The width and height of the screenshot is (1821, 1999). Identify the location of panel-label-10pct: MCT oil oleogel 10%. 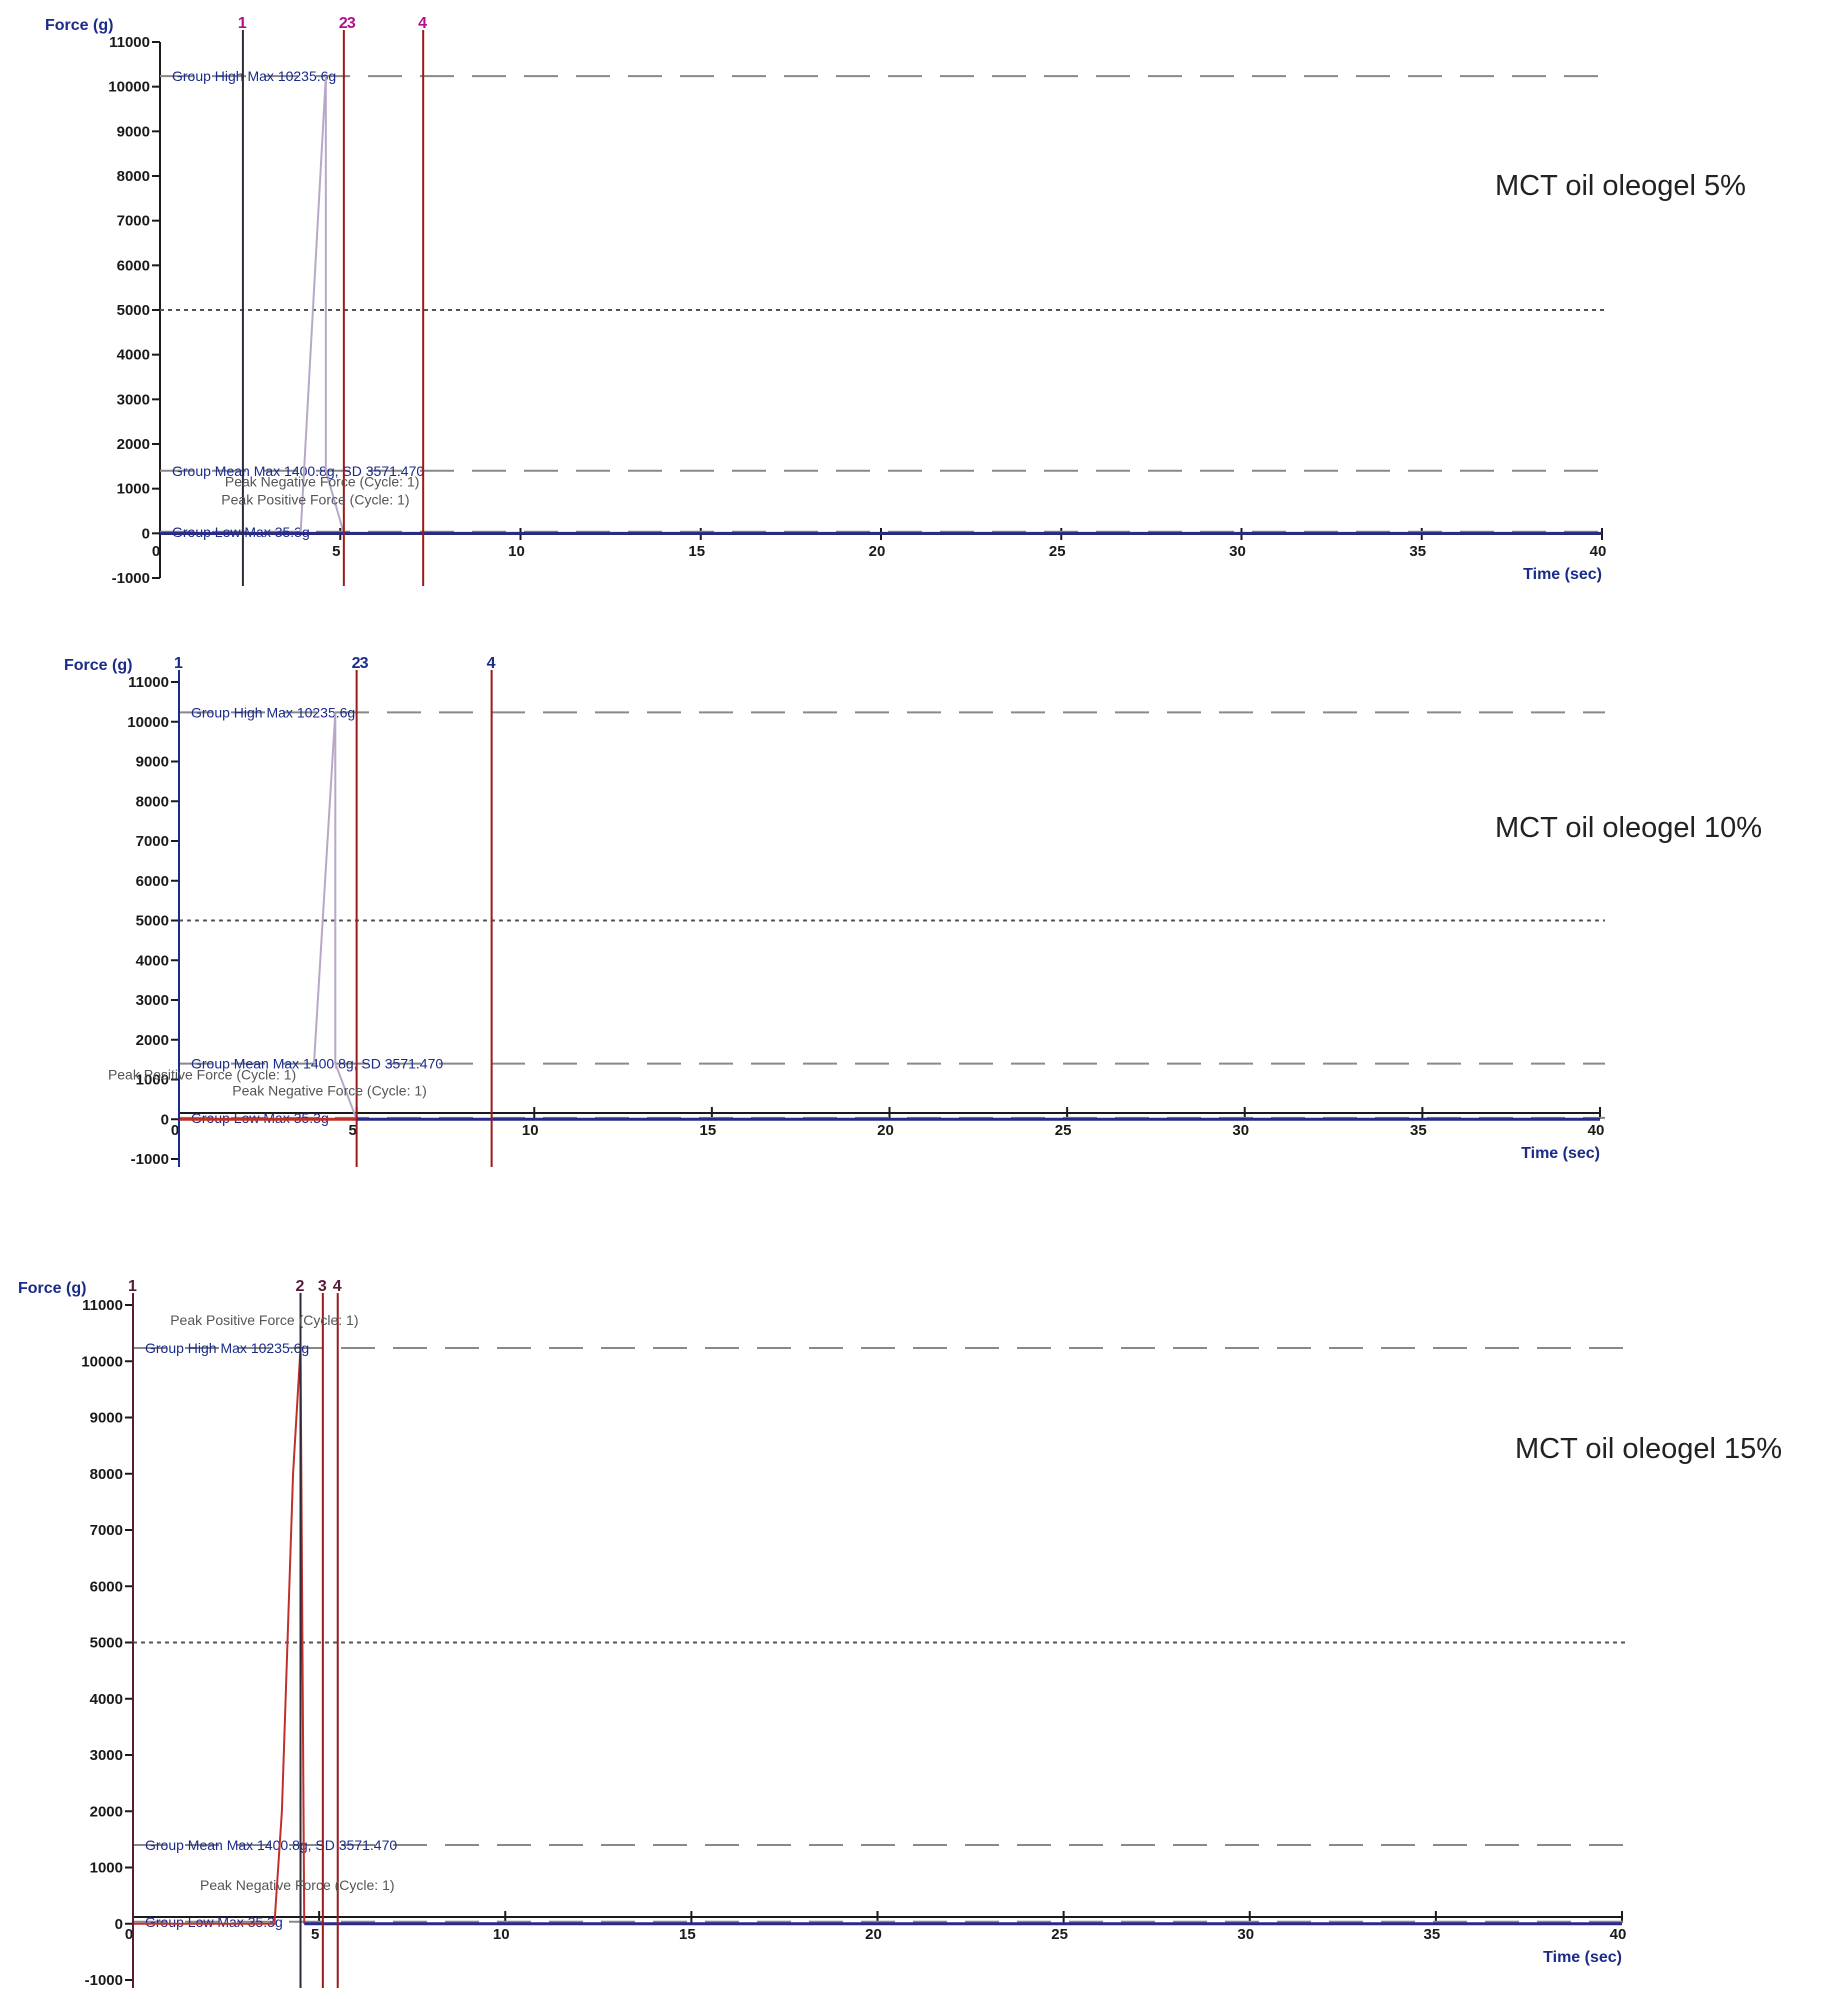
(1629, 828).